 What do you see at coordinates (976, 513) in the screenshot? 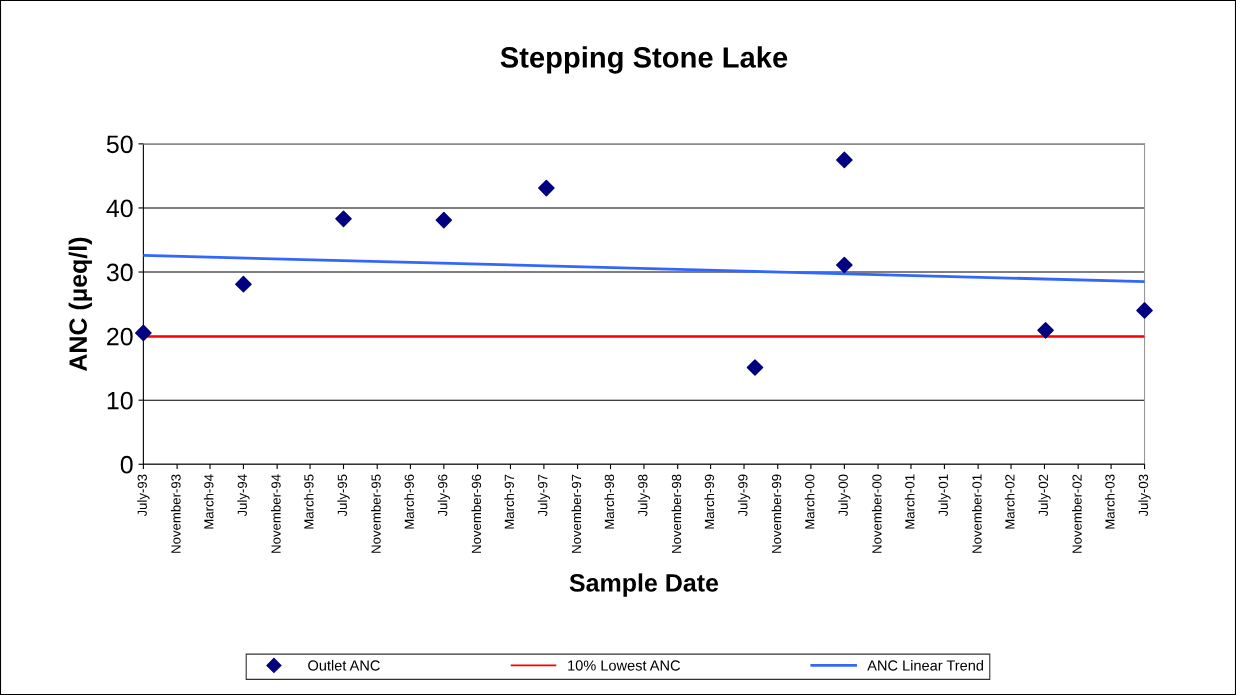
I see `x-tick-label: November-01` at bounding box center [976, 513].